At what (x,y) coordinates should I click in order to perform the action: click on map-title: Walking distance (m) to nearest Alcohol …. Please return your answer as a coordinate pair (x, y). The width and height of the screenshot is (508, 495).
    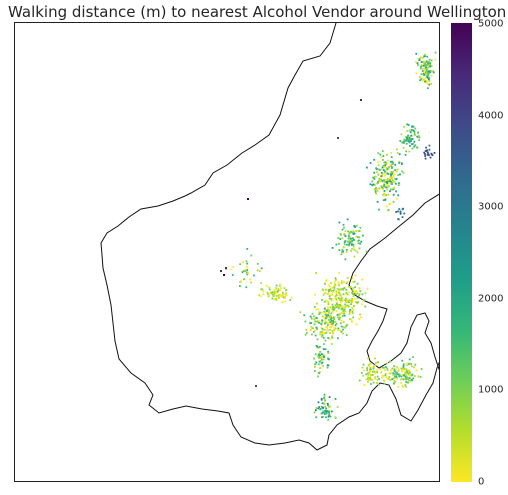
    Looking at the image, I should click on (257, 12).